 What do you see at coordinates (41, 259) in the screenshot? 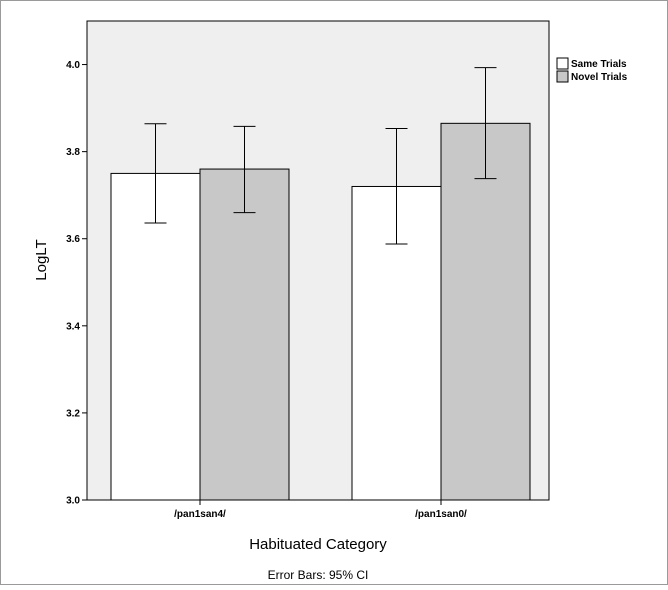
I see `y-axis-title: LogLT` at bounding box center [41, 259].